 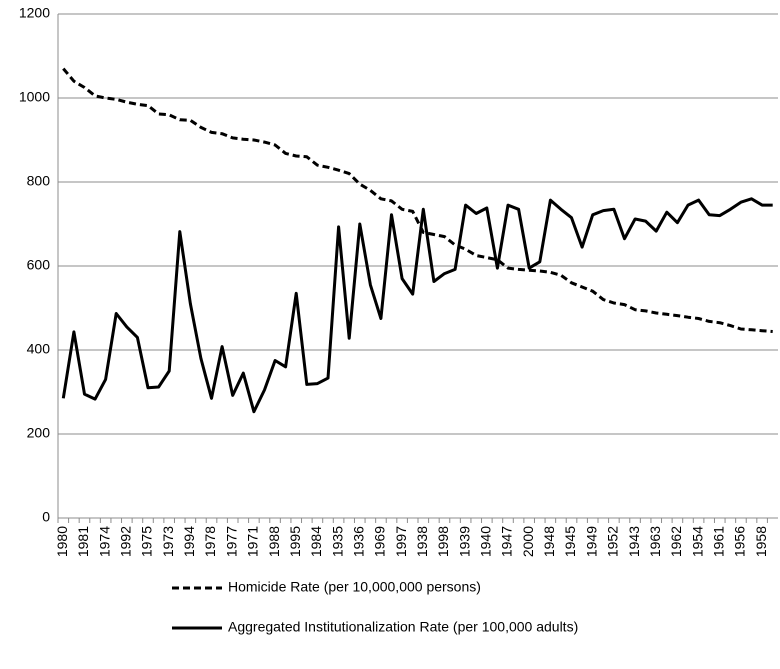 What do you see at coordinates (570, 541) in the screenshot?
I see `x-tick-label: 1945` at bounding box center [570, 541].